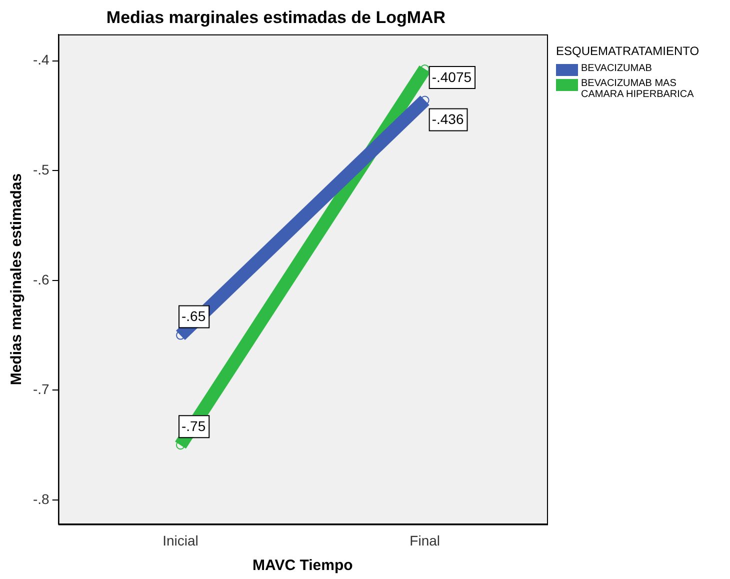 The image size is (730, 579). I want to click on data-label: -.4075, so click(452, 76).